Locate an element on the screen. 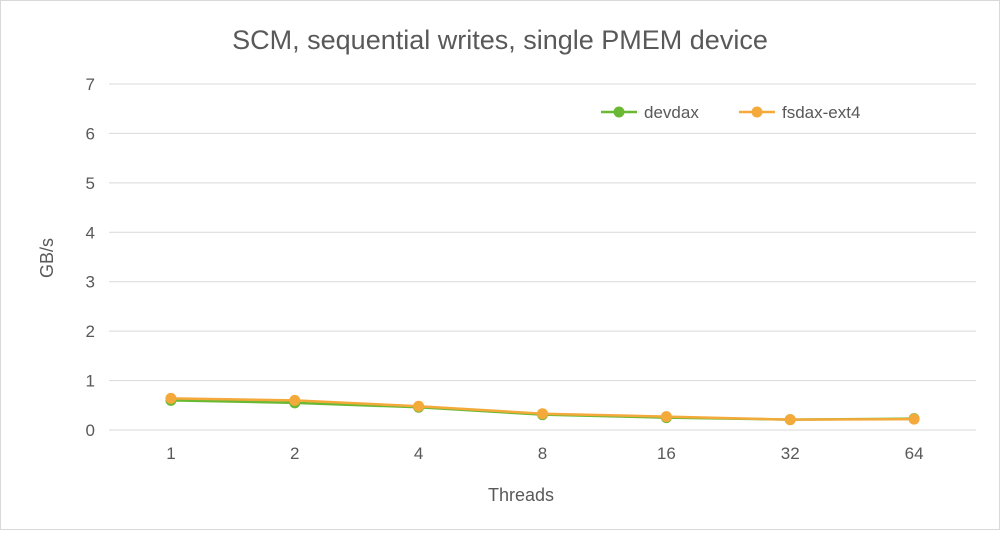  x-axis-ticks: 1 2 4 8 16 32 64 is located at coordinates (544, 453).